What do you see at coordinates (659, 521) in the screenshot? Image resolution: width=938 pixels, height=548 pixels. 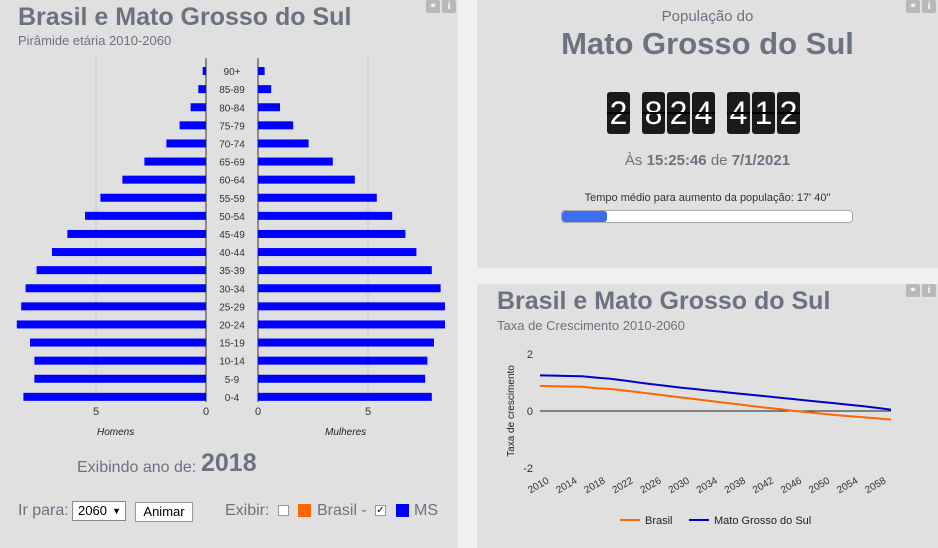 I see `legend-label: Brasil` at bounding box center [659, 521].